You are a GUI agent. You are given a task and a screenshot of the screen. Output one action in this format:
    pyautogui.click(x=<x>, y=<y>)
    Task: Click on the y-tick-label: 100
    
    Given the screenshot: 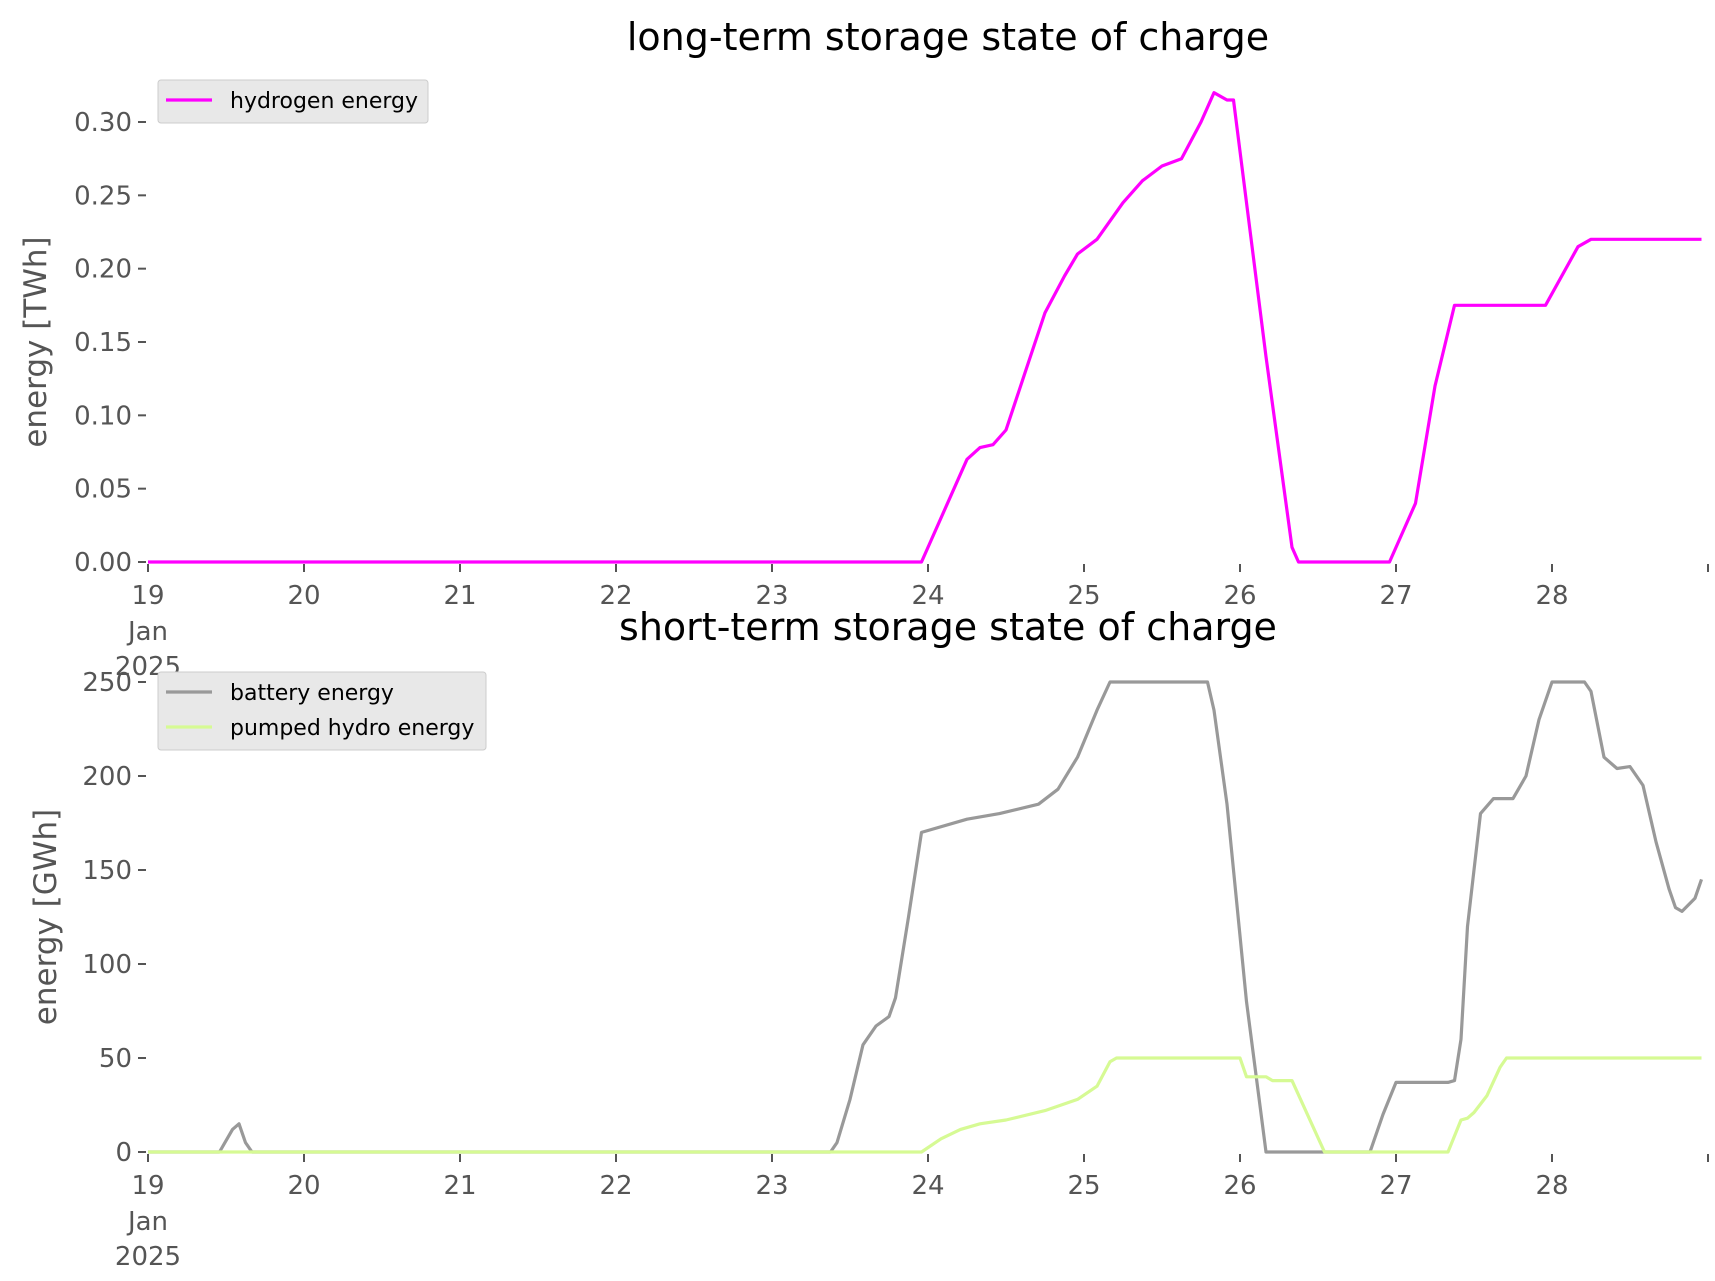 What is the action you would take?
    pyautogui.click(x=107, y=965)
    